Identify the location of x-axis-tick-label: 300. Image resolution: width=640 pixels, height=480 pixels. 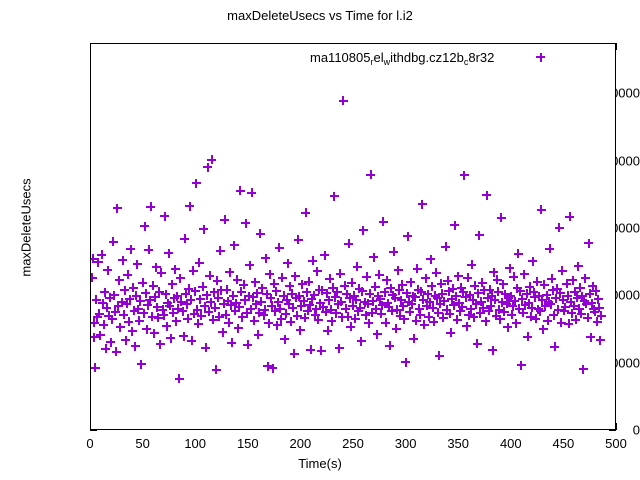
(405, 443).